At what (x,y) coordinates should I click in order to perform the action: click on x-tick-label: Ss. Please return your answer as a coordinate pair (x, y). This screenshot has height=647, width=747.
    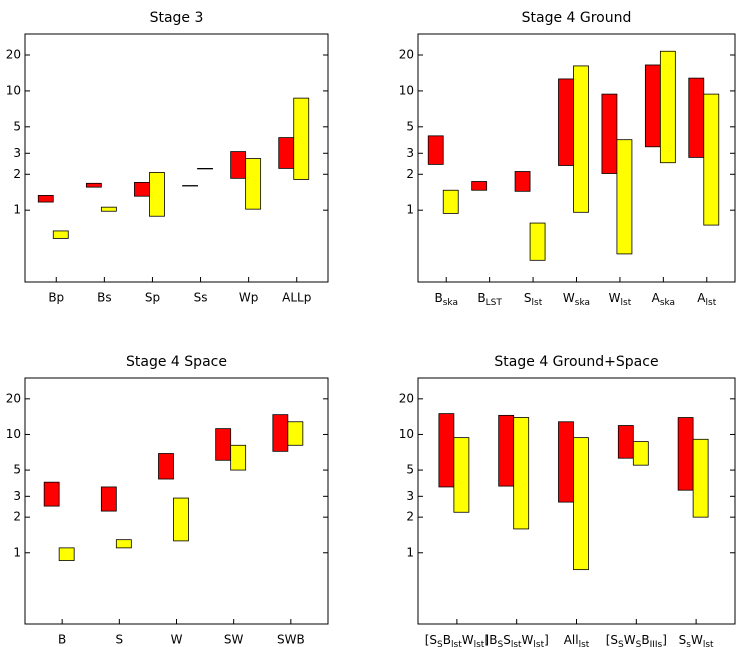
    Looking at the image, I should click on (201, 298).